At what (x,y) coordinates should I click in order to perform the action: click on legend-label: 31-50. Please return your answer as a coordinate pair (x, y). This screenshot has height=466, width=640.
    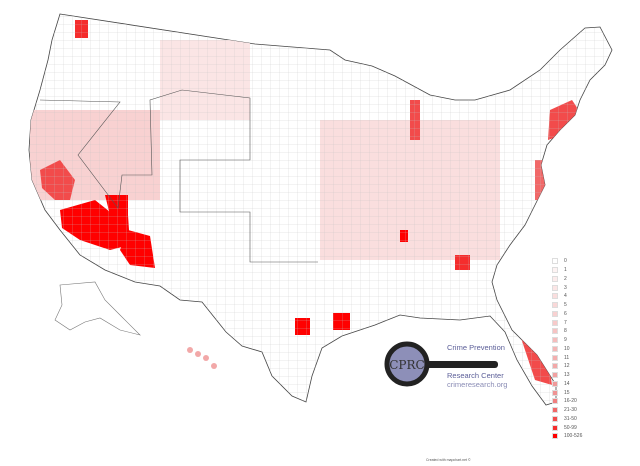
    Looking at the image, I should click on (570, 418).